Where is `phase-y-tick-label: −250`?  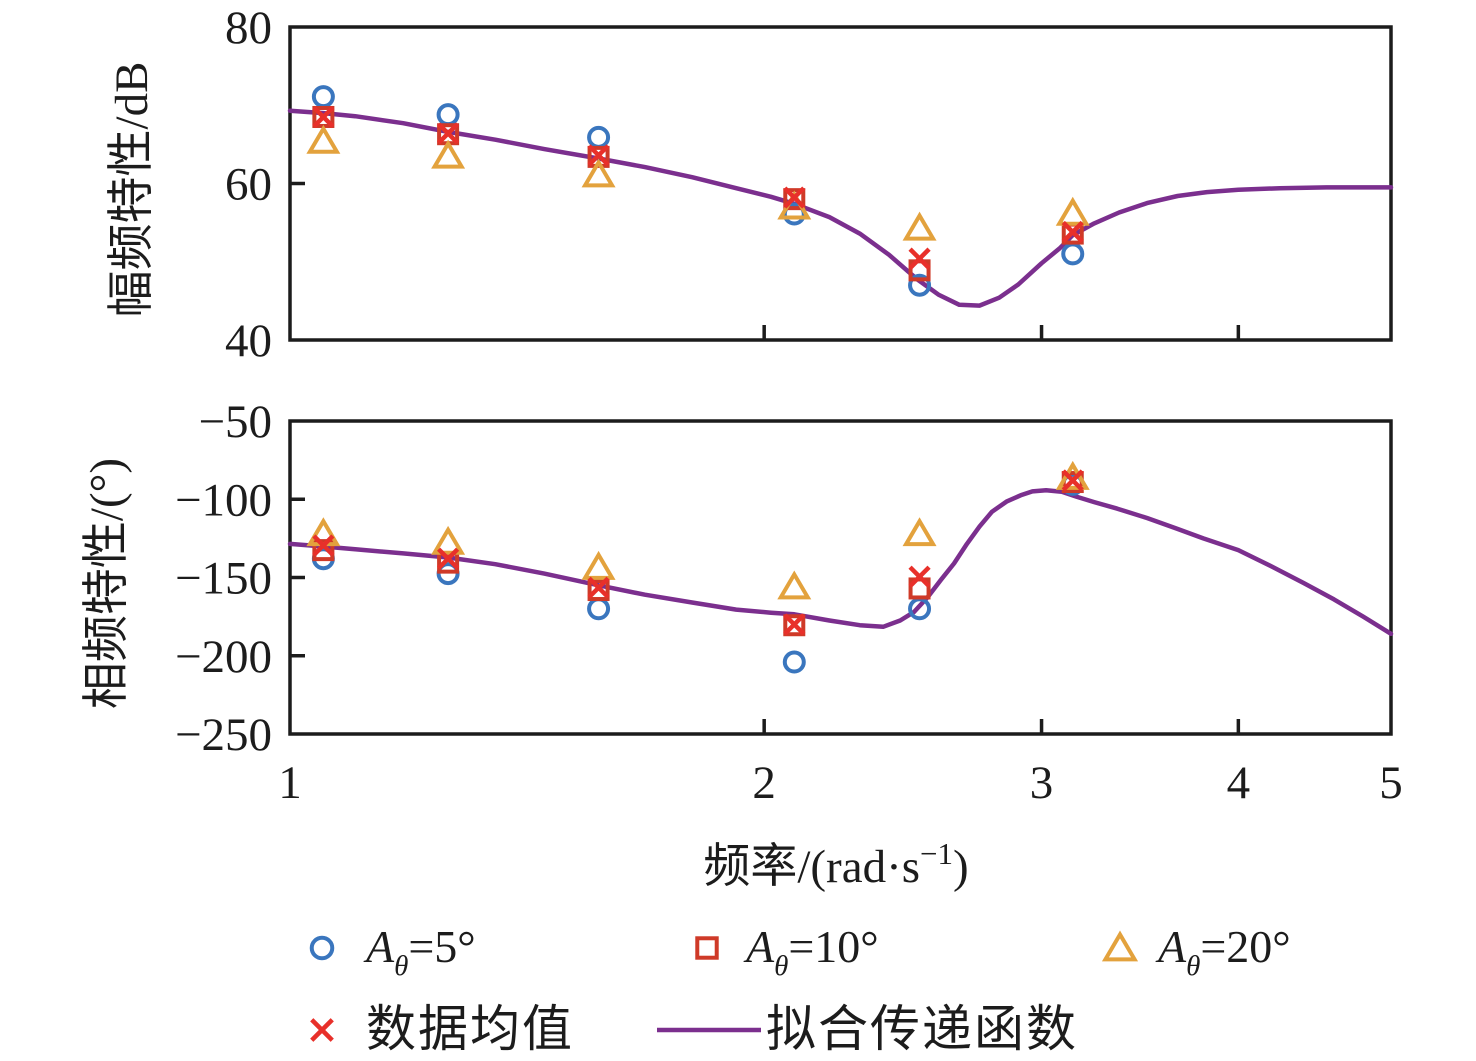
phase-y-tick-label: −250 is located at coordinates (223, 735).